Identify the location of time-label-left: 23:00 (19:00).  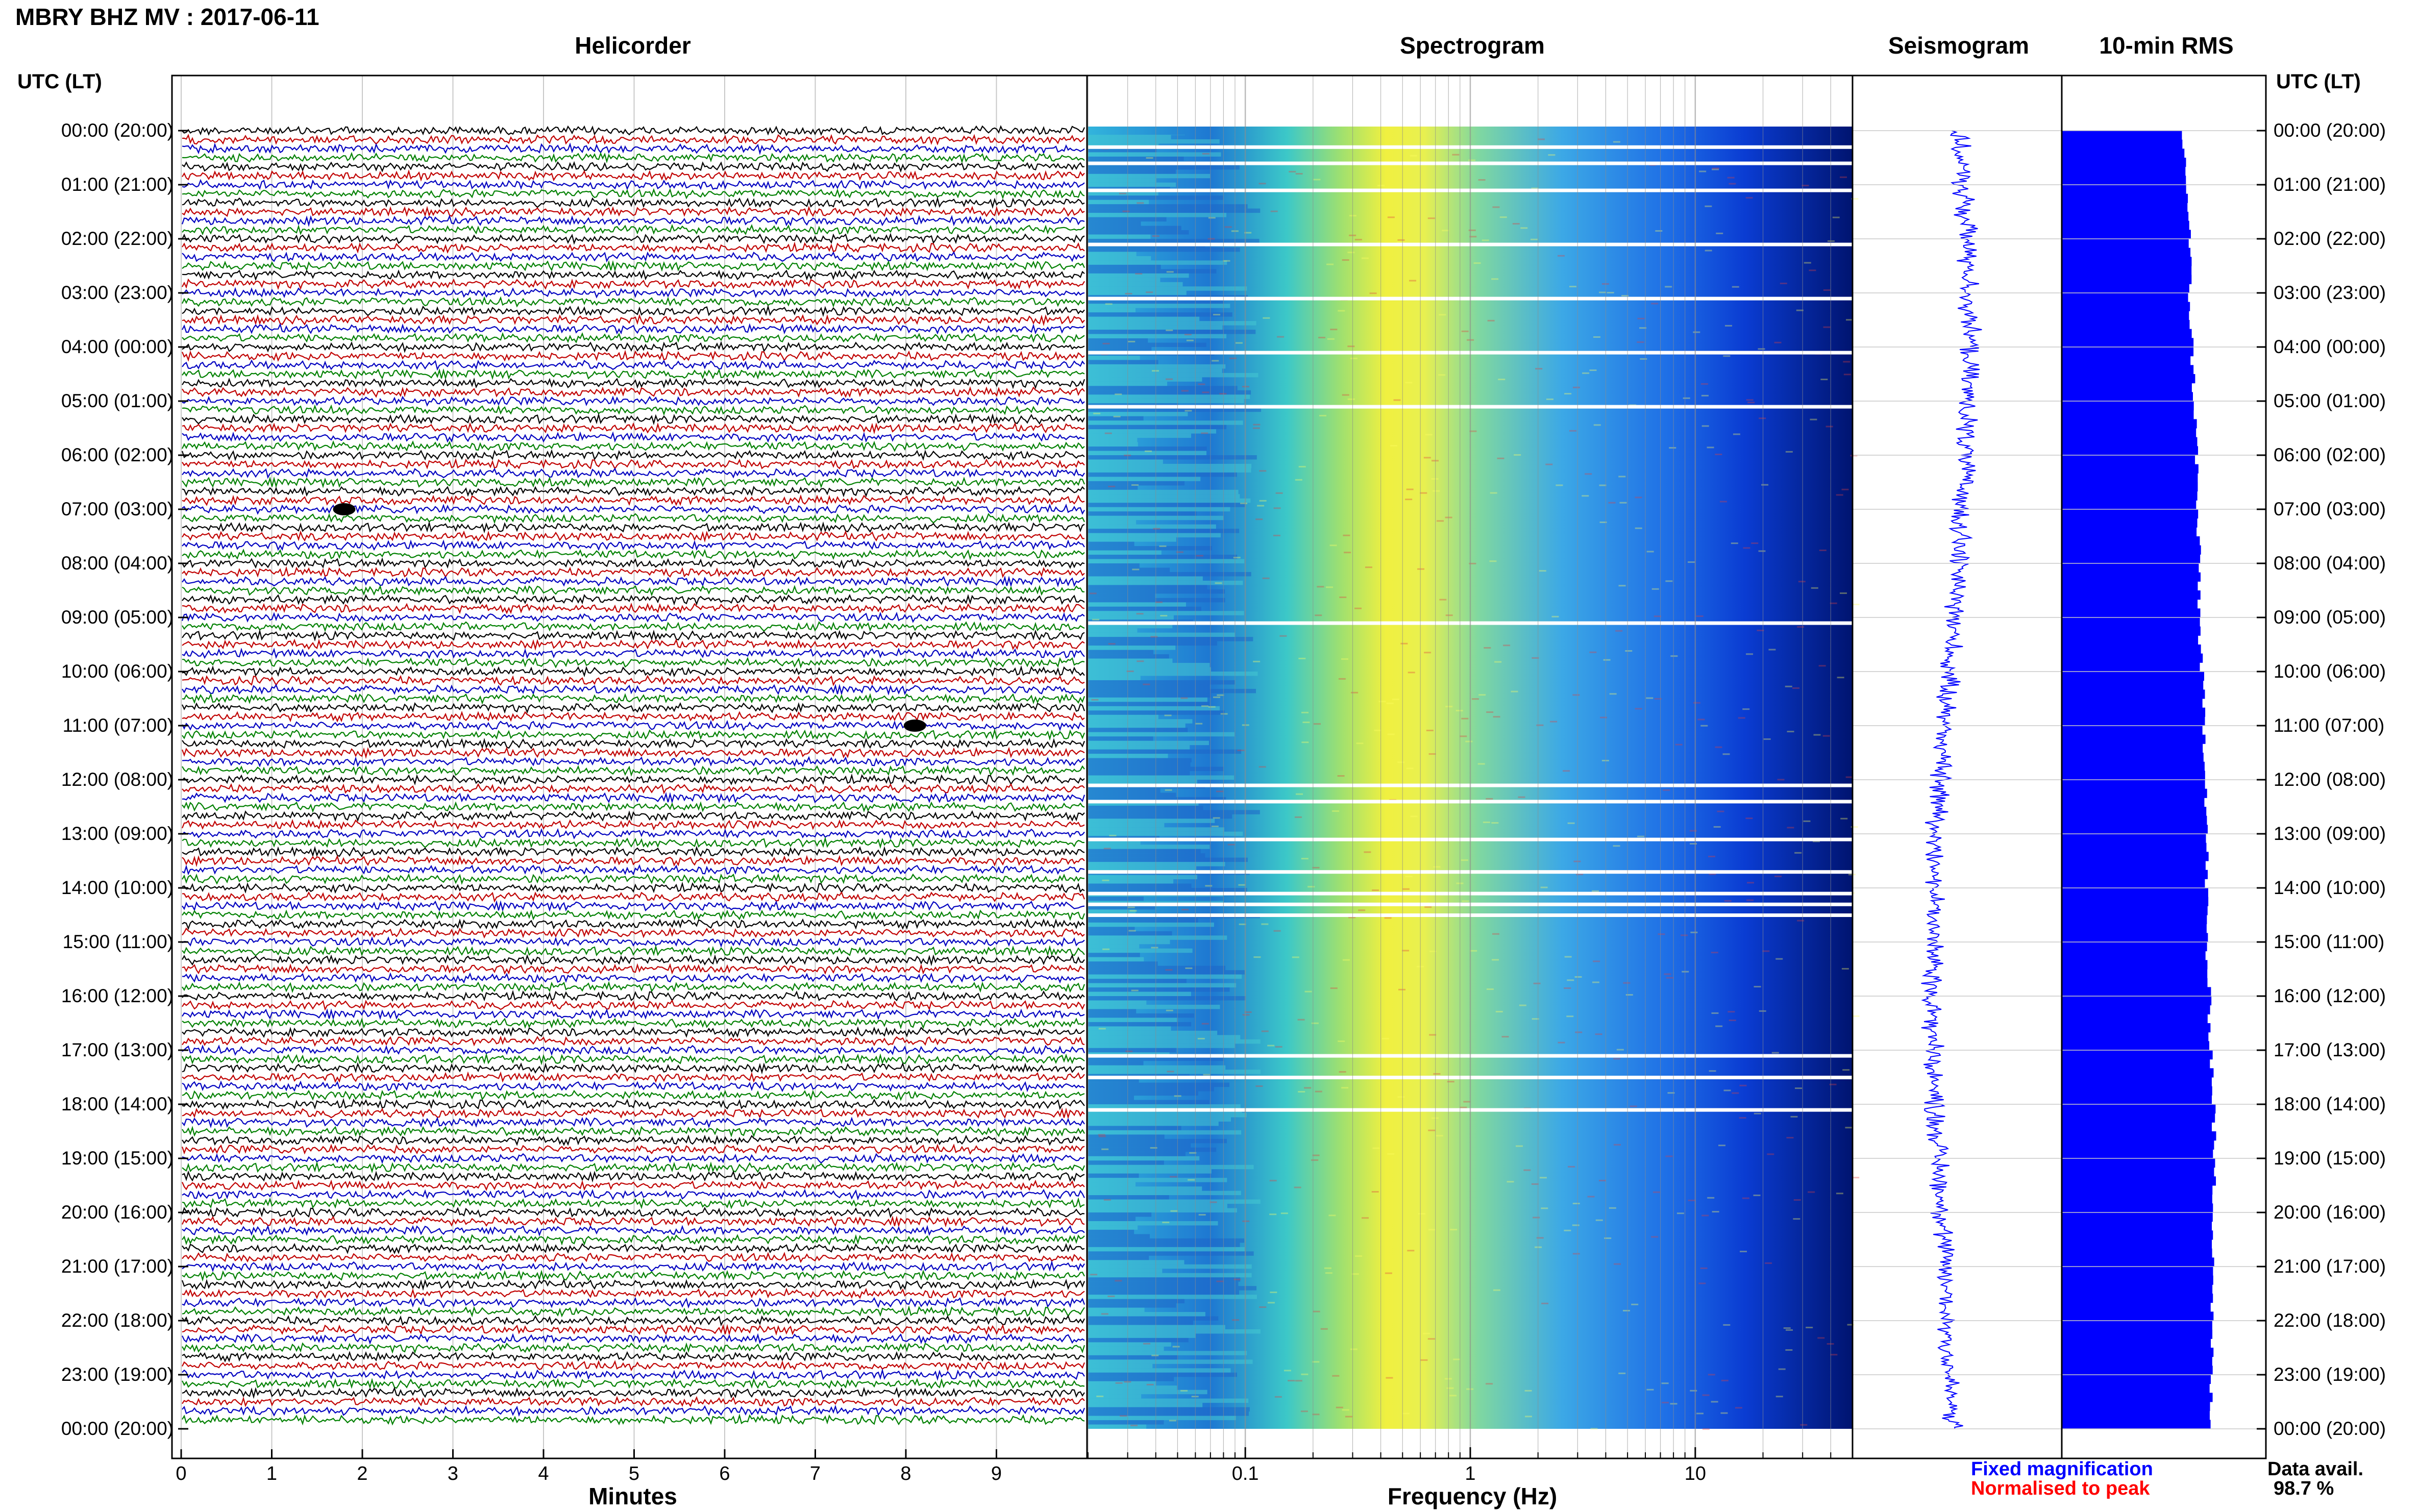
(117, 1374).